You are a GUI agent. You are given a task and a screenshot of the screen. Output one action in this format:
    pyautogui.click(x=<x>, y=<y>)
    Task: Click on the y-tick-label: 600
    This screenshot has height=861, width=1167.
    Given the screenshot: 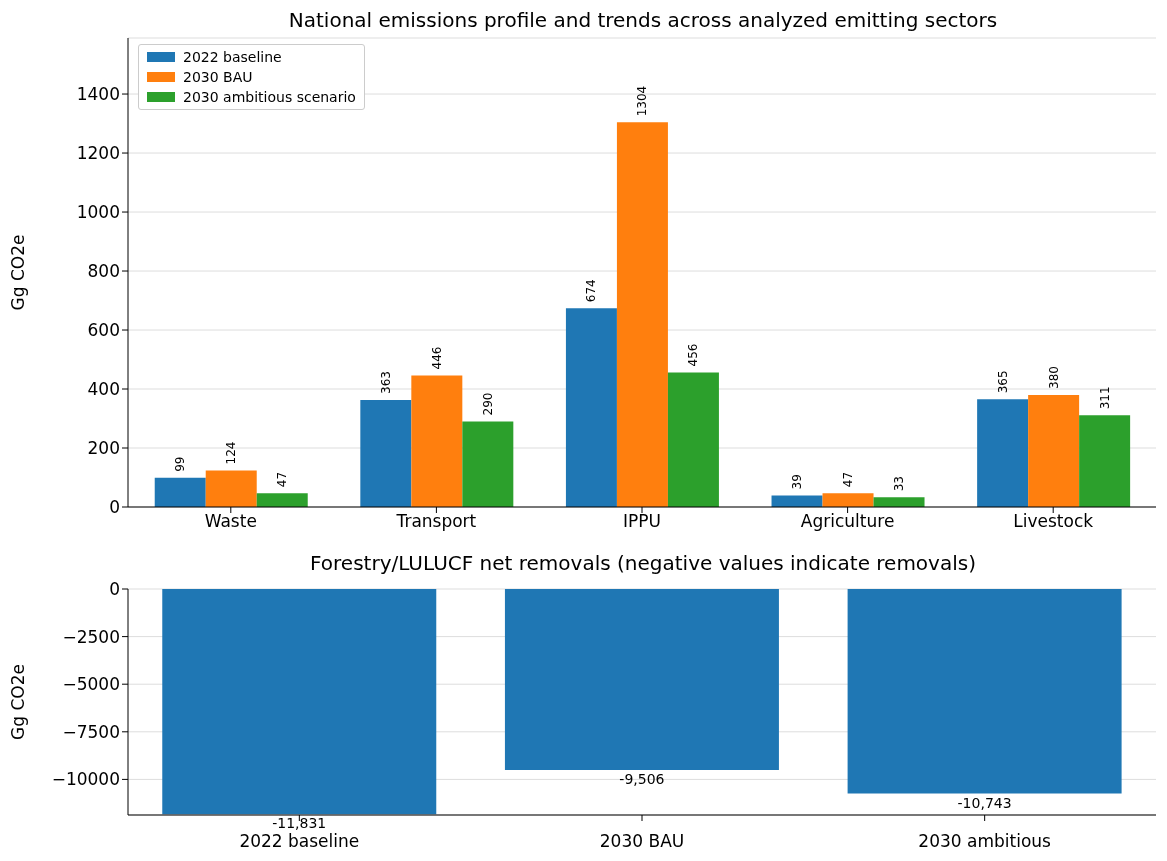 What is the action you would take?
    pyautogui.click(x=103, y=330)
    